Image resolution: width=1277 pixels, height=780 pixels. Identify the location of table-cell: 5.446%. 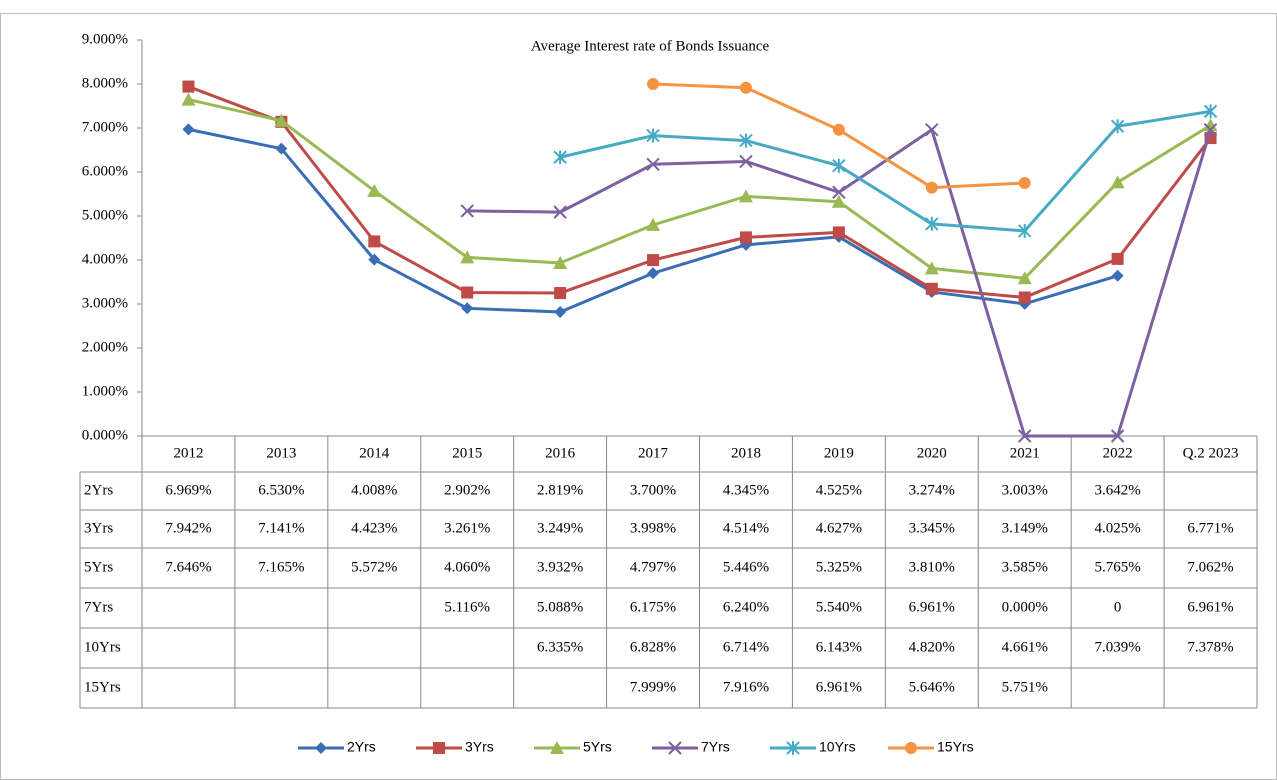
(746, 567).